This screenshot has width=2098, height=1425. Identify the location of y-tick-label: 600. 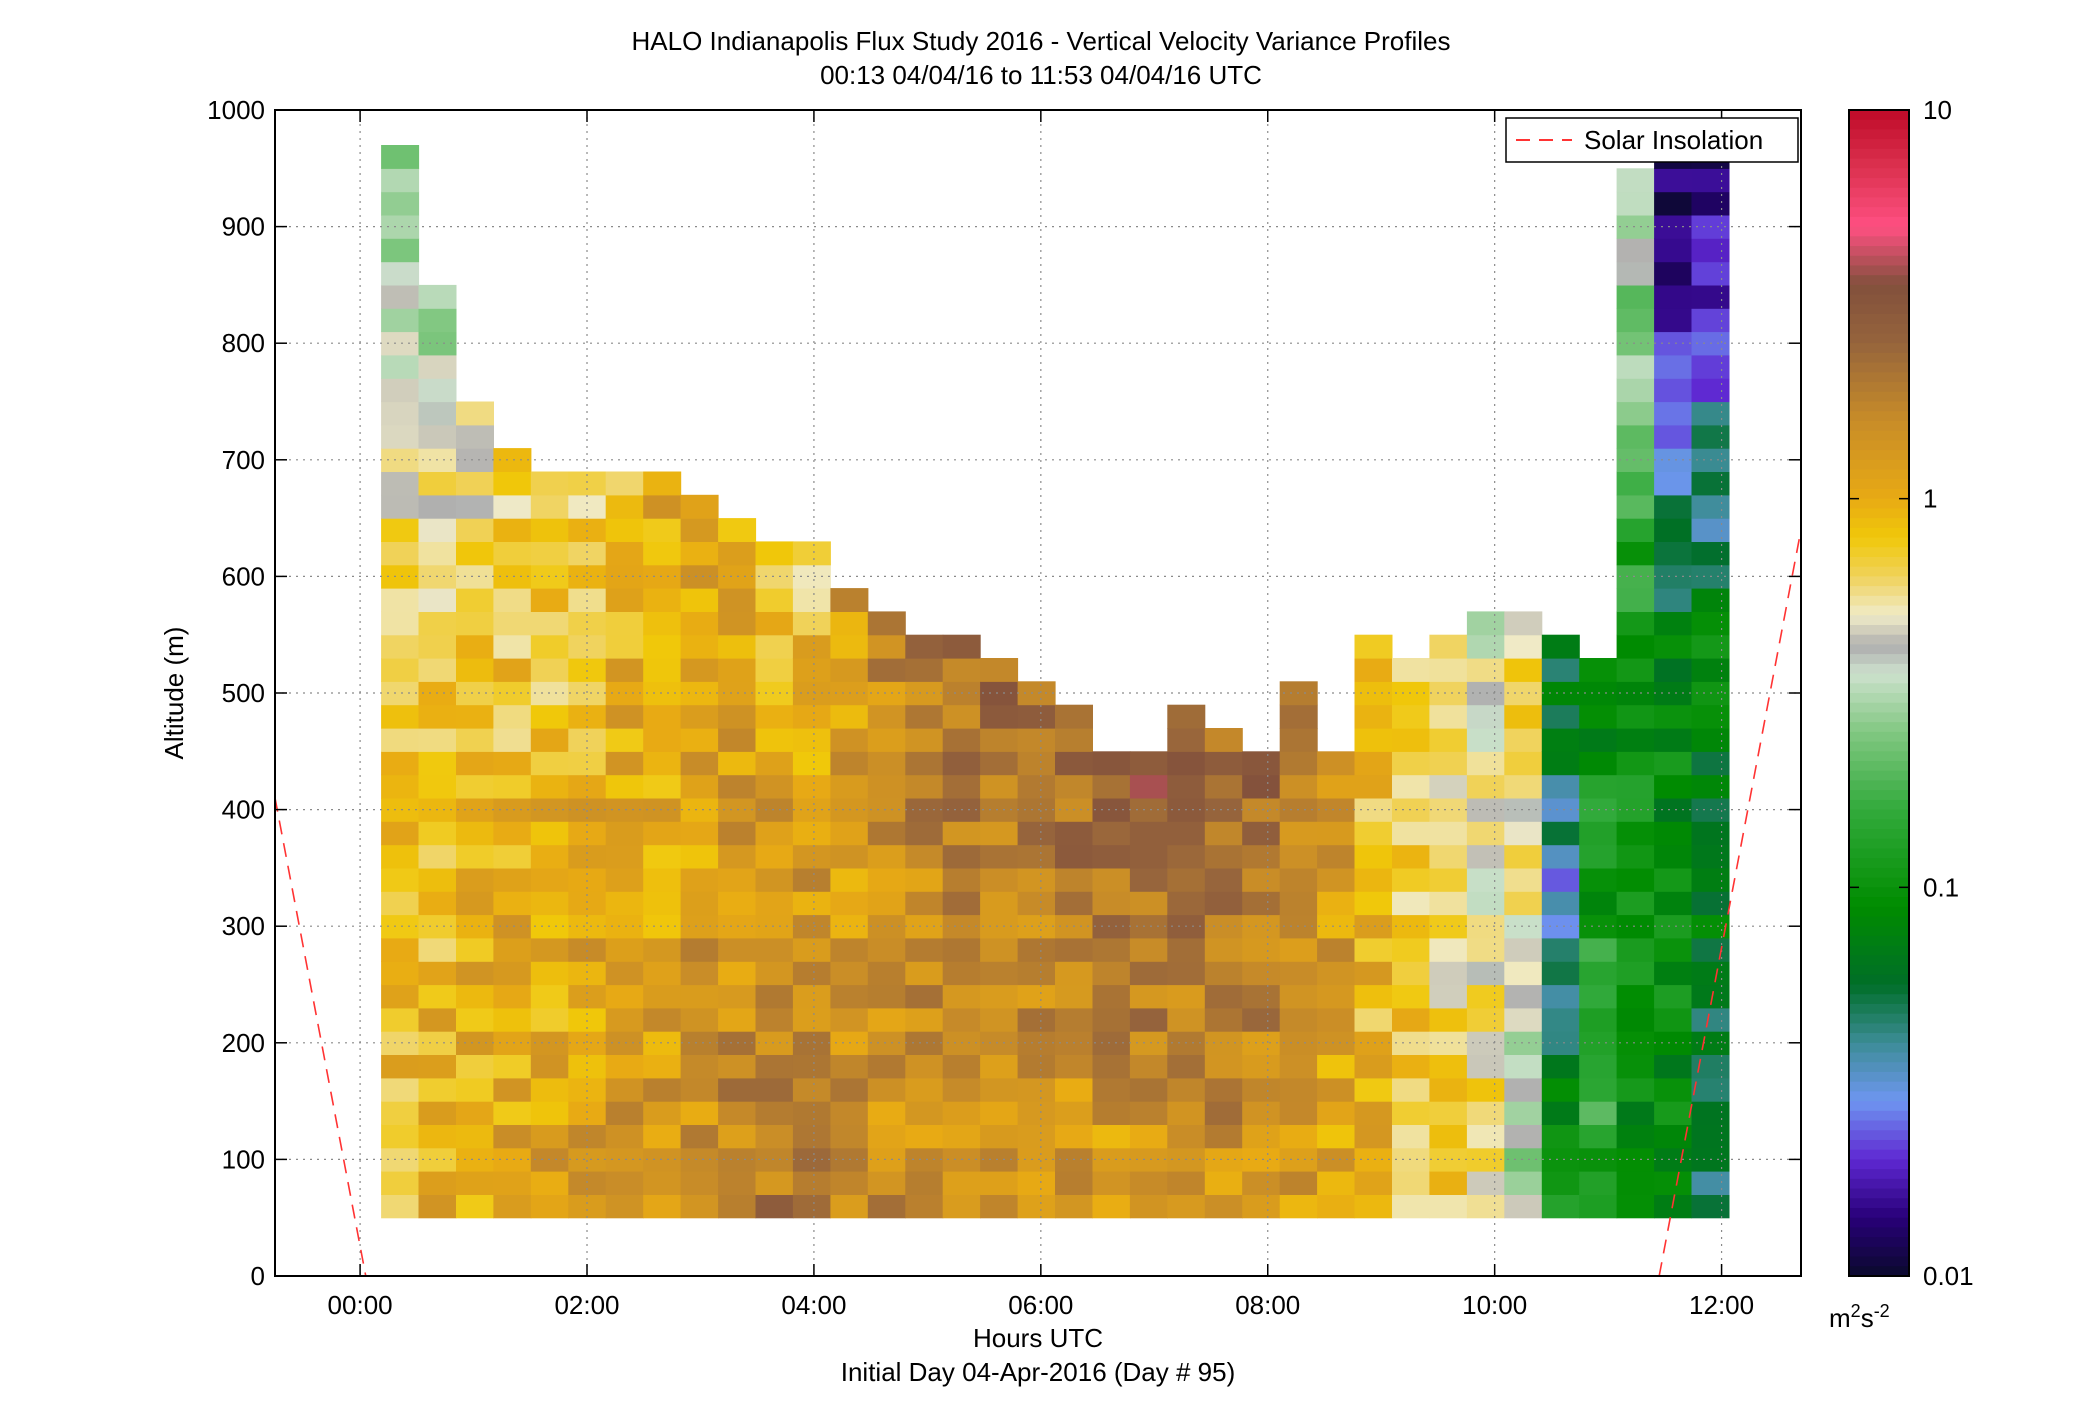
(243, 576).